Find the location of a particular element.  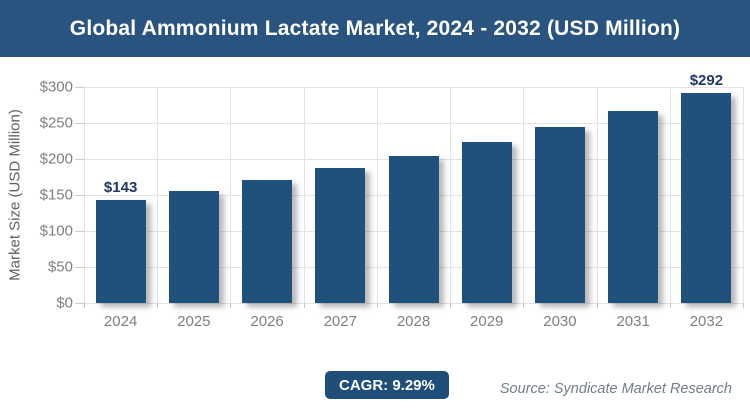

x-tick-label: 2027 is located at coordinates (340, 321).